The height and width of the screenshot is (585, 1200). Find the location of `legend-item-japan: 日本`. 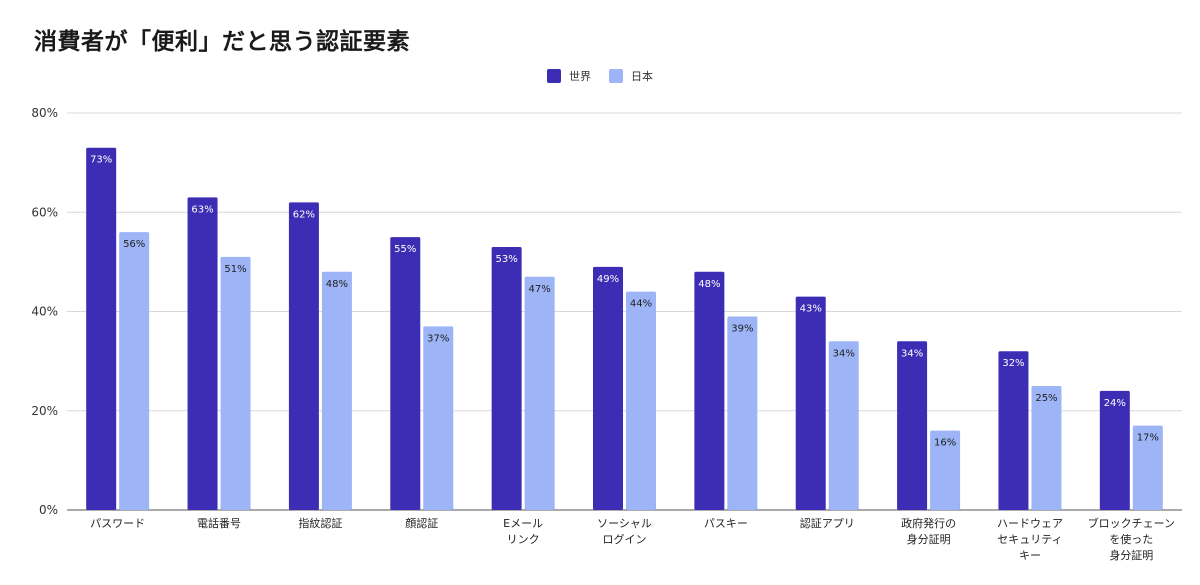

legend-item-japan: 日本 is located at coordinates (631, 76).